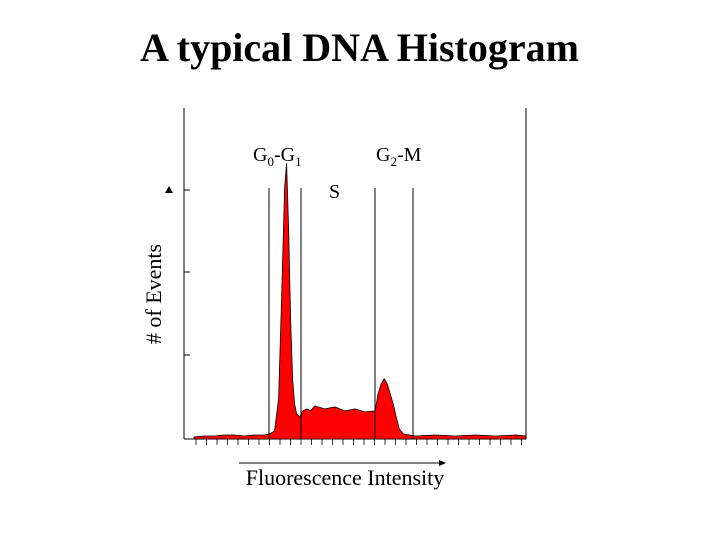 This screenshot has height=539, width=719. I want to click on g0g1-sub1: 0, so click(270, 161).